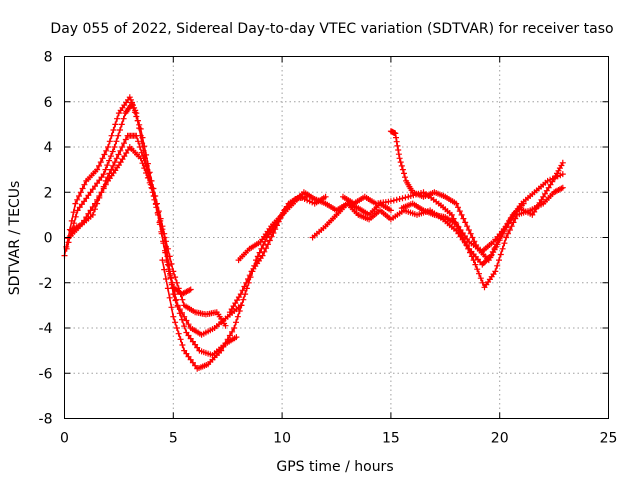 This screenshot has height=480, width=640. Describe the element at coordinates (46, 329) in the screenshot. I see `y-tick-label: -4` at that location.